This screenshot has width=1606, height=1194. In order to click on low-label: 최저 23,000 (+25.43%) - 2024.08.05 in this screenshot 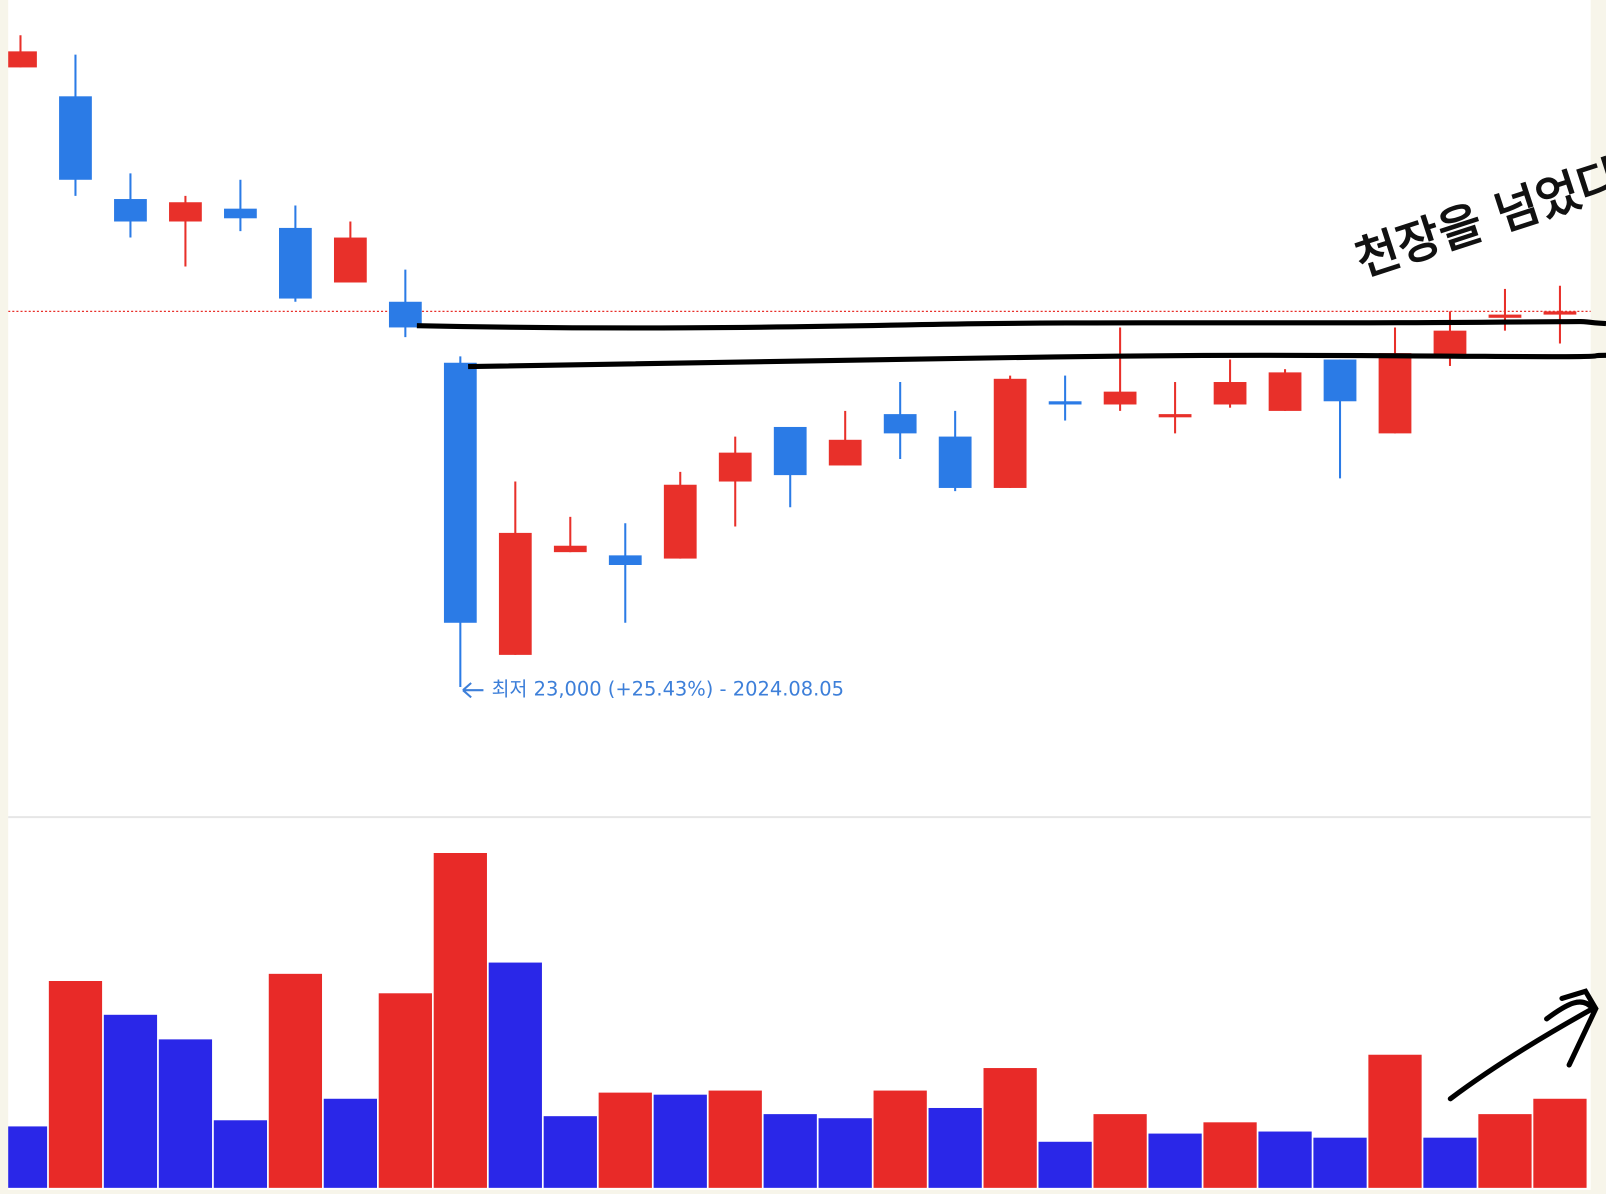, I will do `click(668, 689)`.